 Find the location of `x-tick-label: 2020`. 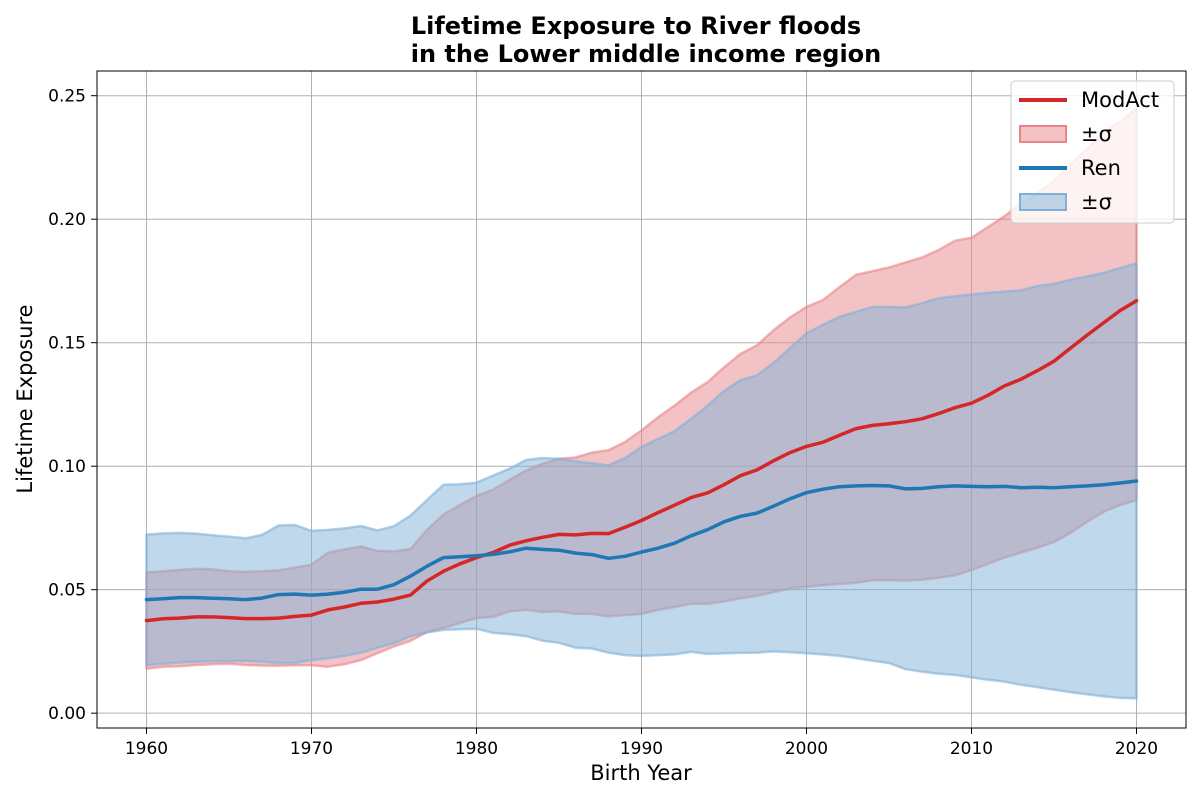

x-tick-label: 2020 is located at coordinates (1136, 749).